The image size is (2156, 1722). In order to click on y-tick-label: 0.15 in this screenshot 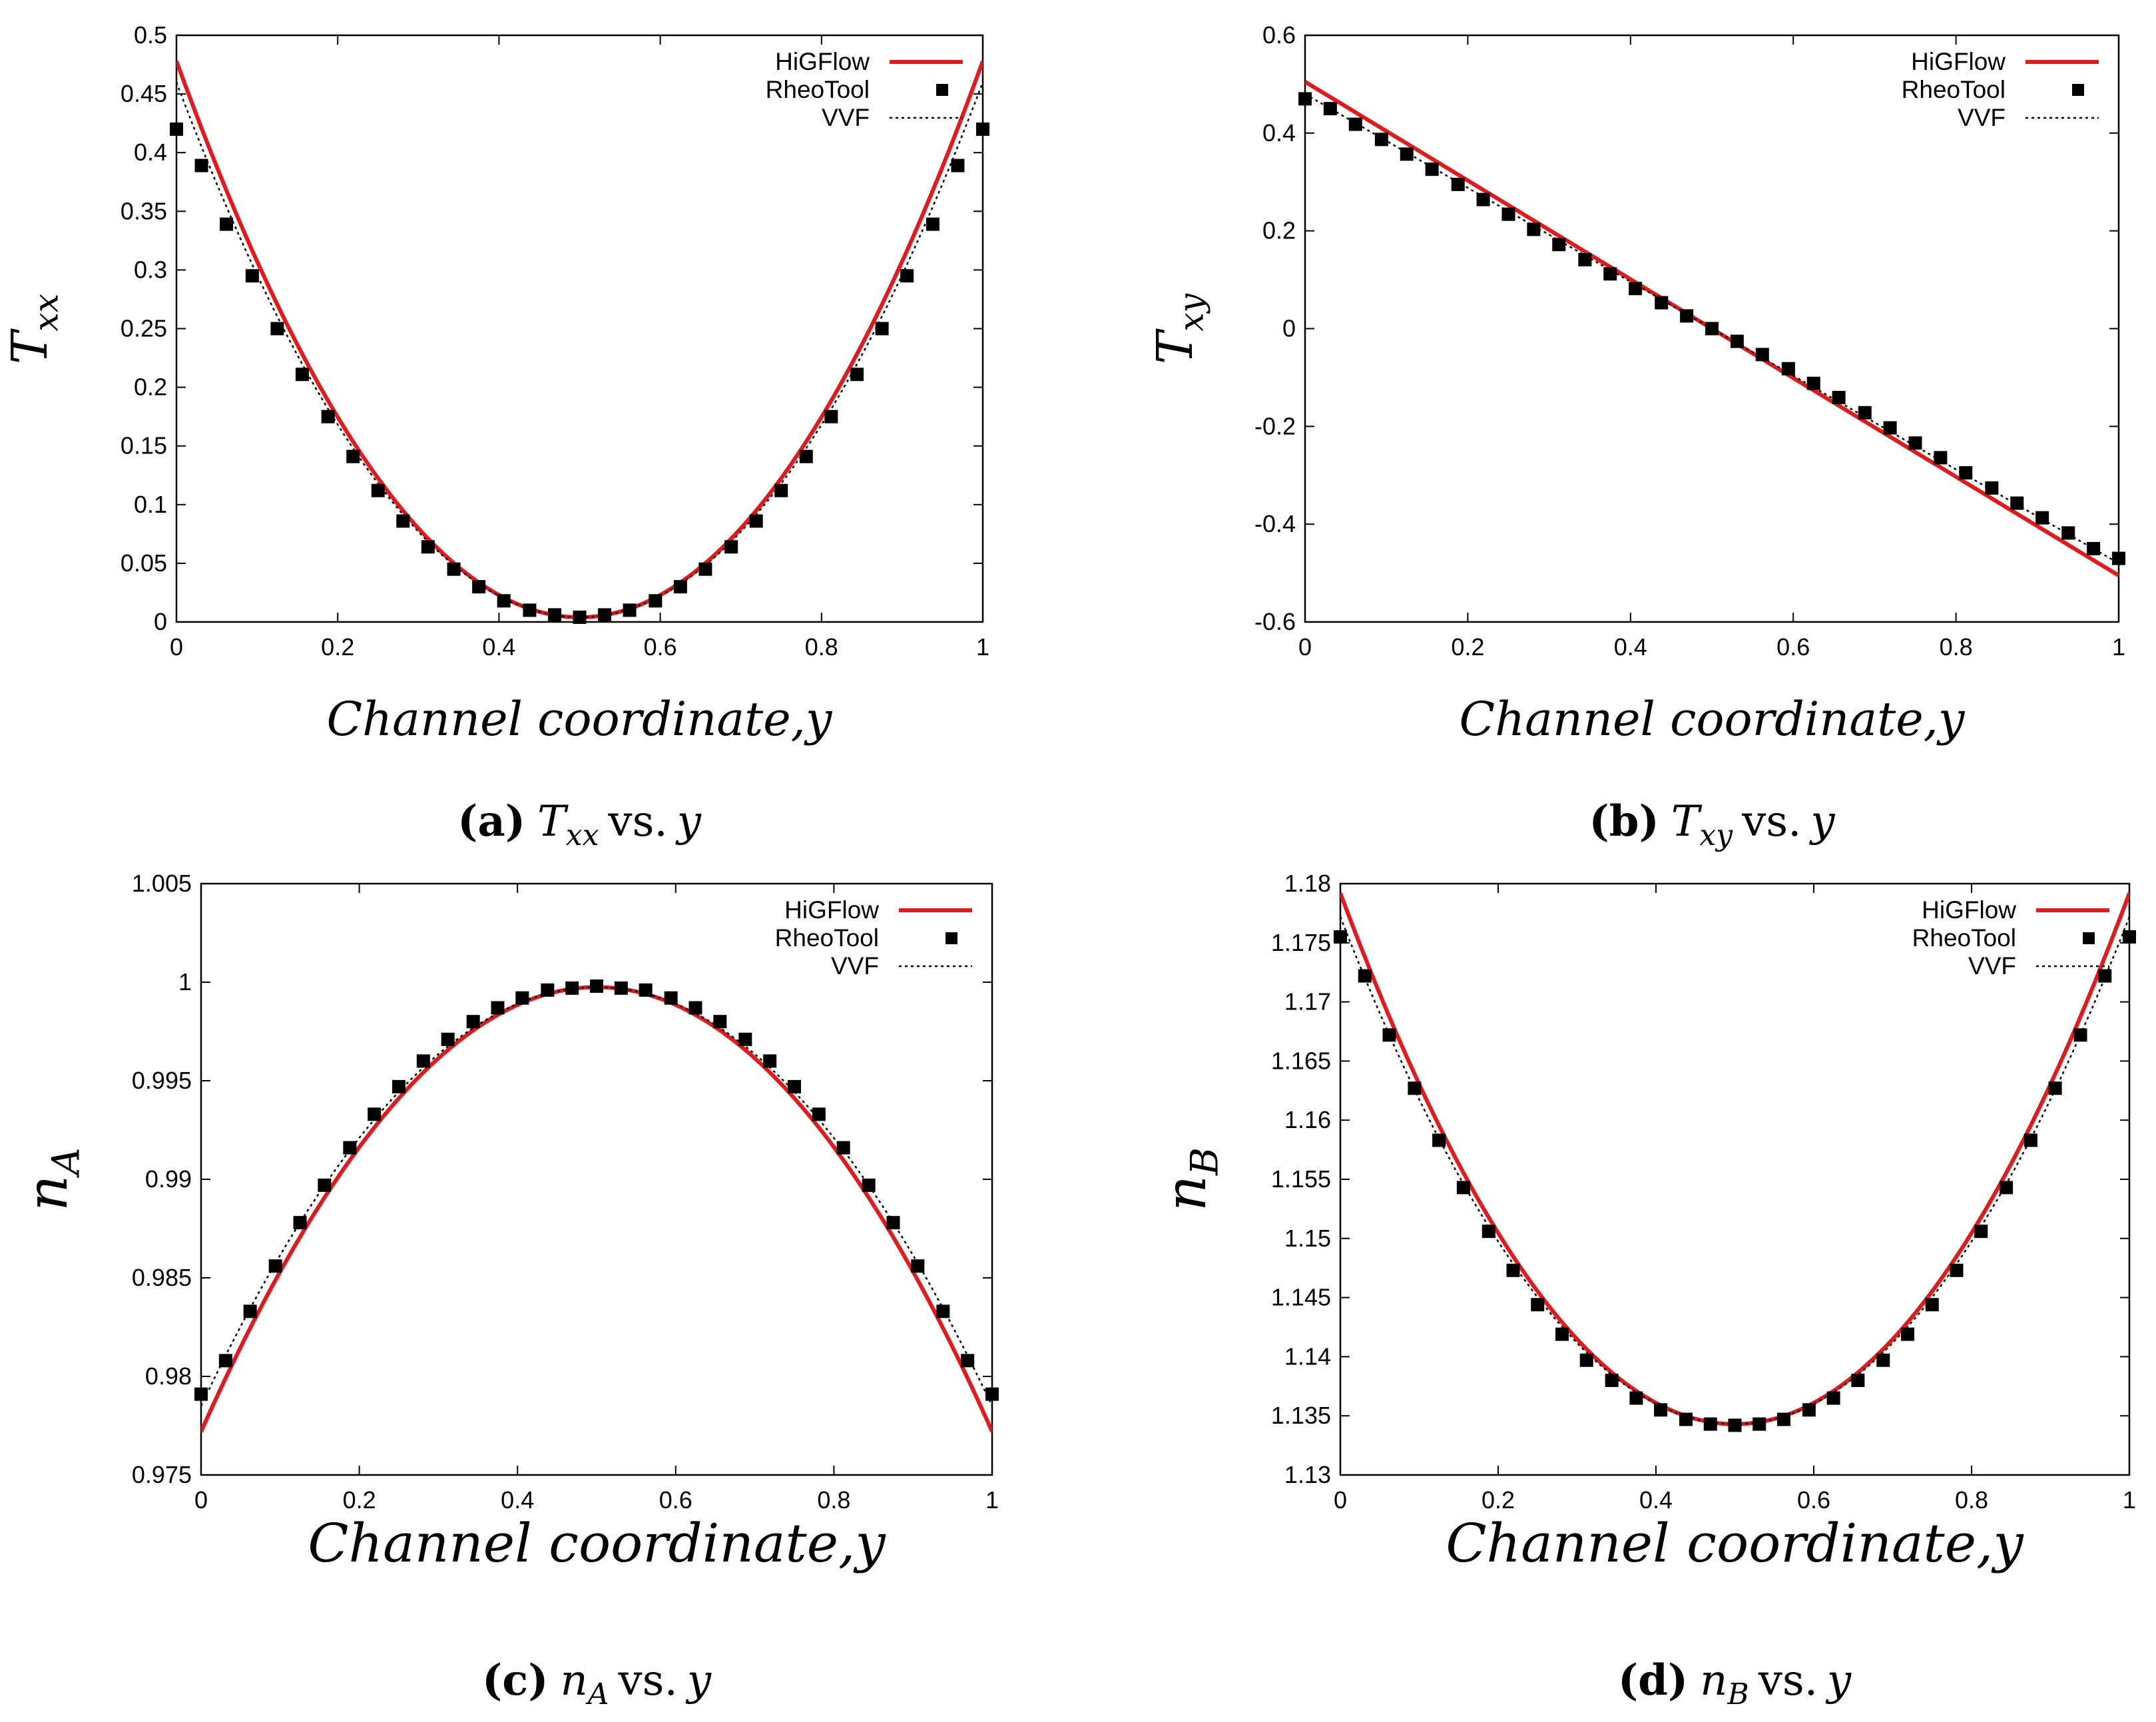, I will do `click(144, 446)`.